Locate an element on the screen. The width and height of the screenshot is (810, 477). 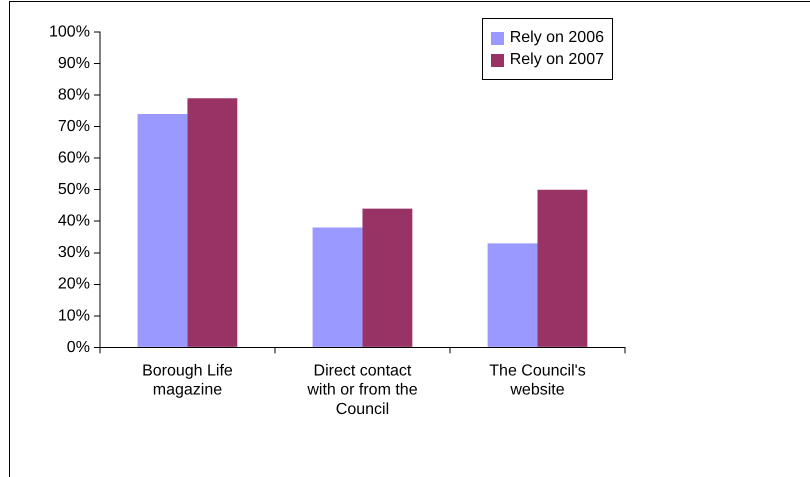
y-tick-label: 80% is located at coordinates (74, 95).